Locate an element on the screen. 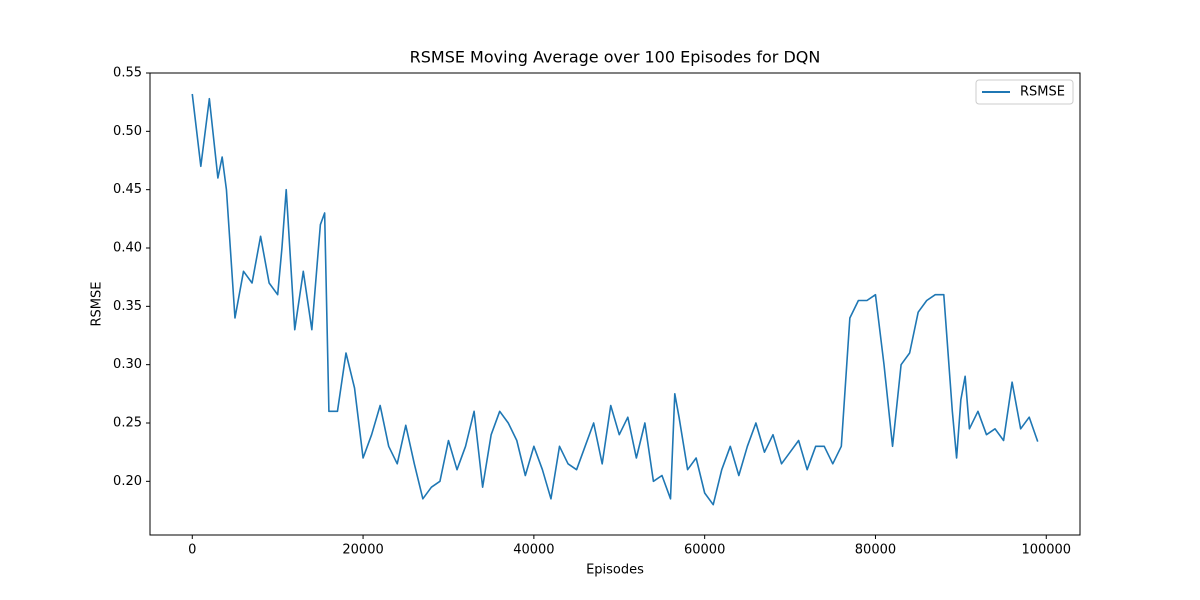 This screenshot has height=600, width=1200. x-tick-label: 60000 is located at coordinates (704, 550).